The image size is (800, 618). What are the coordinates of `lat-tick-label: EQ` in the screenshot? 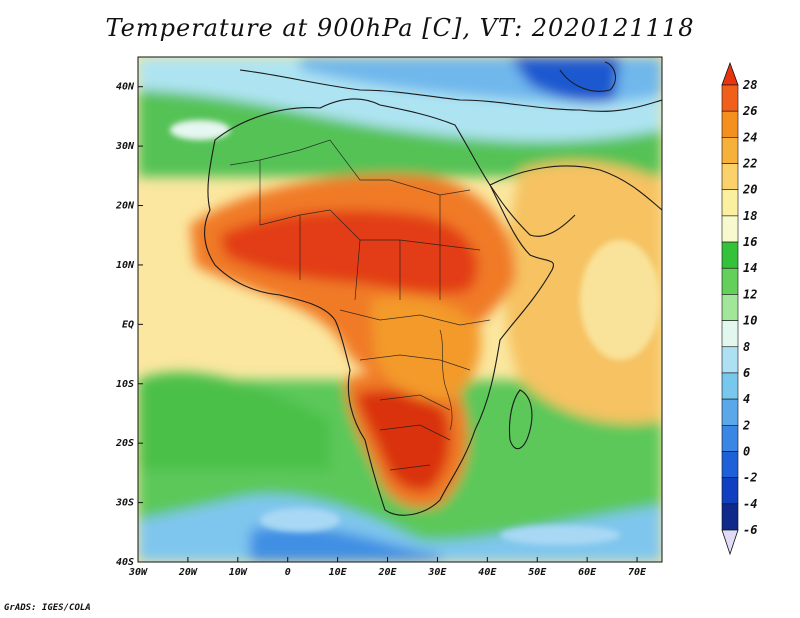 It's located at (128, 324).